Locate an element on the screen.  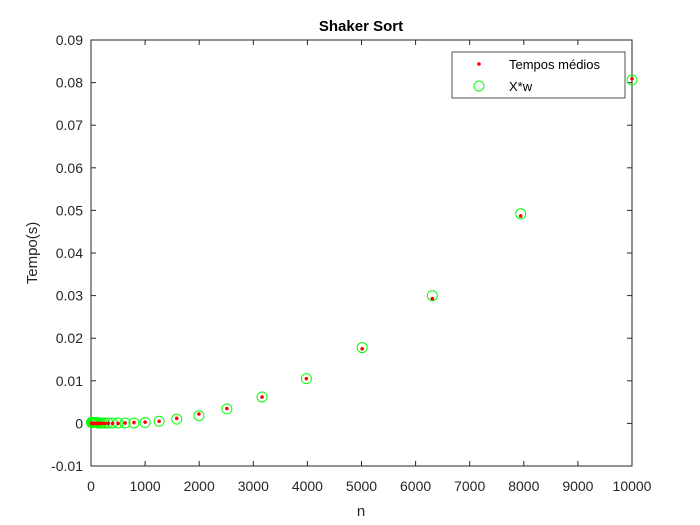
legend-box is located at coordinates (538, 75).